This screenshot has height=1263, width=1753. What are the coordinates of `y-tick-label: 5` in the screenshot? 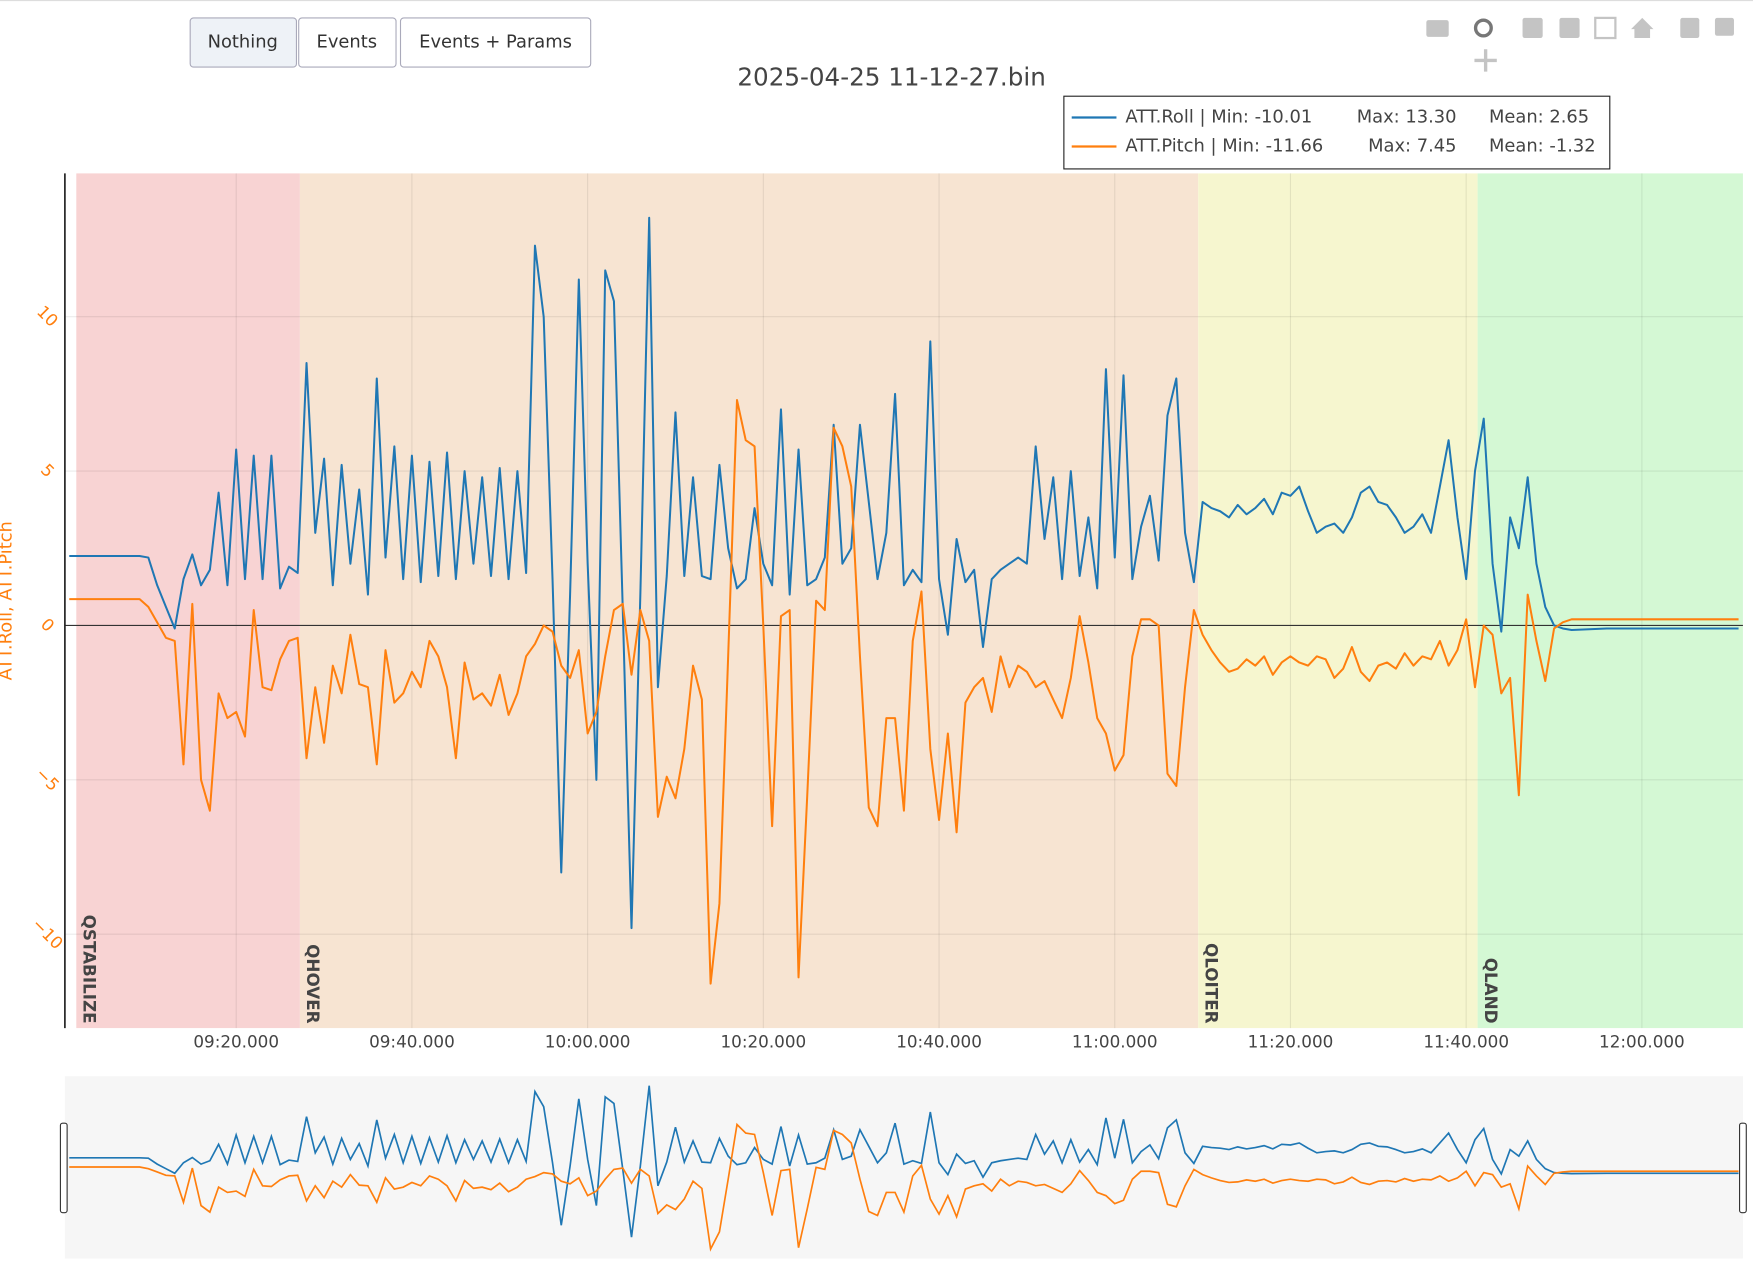 It's located at (48, 471).